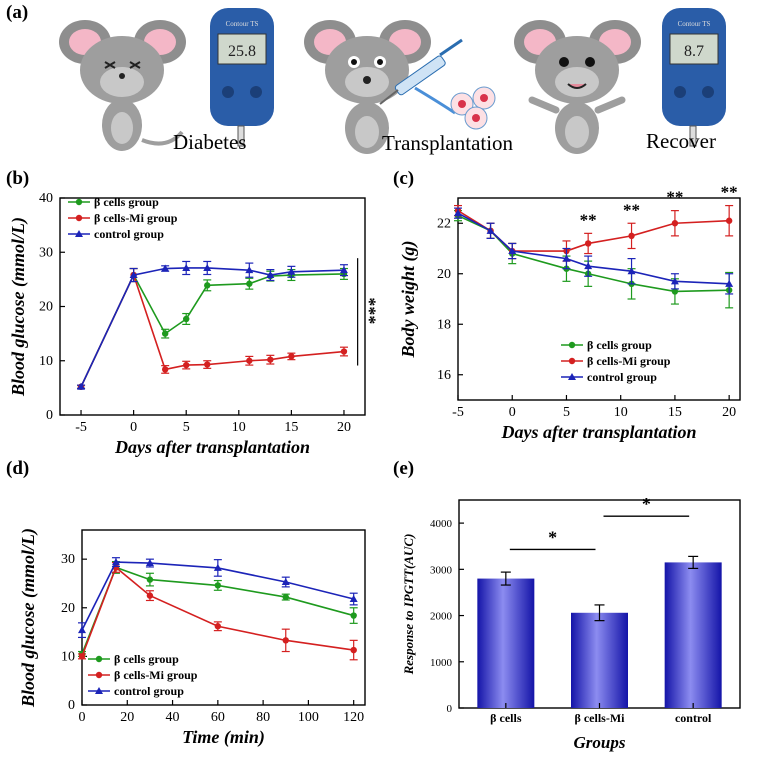 This screenshot has height=766, width=766. I want to click on caption-diabetes: Diabetes, so click(210, 142).